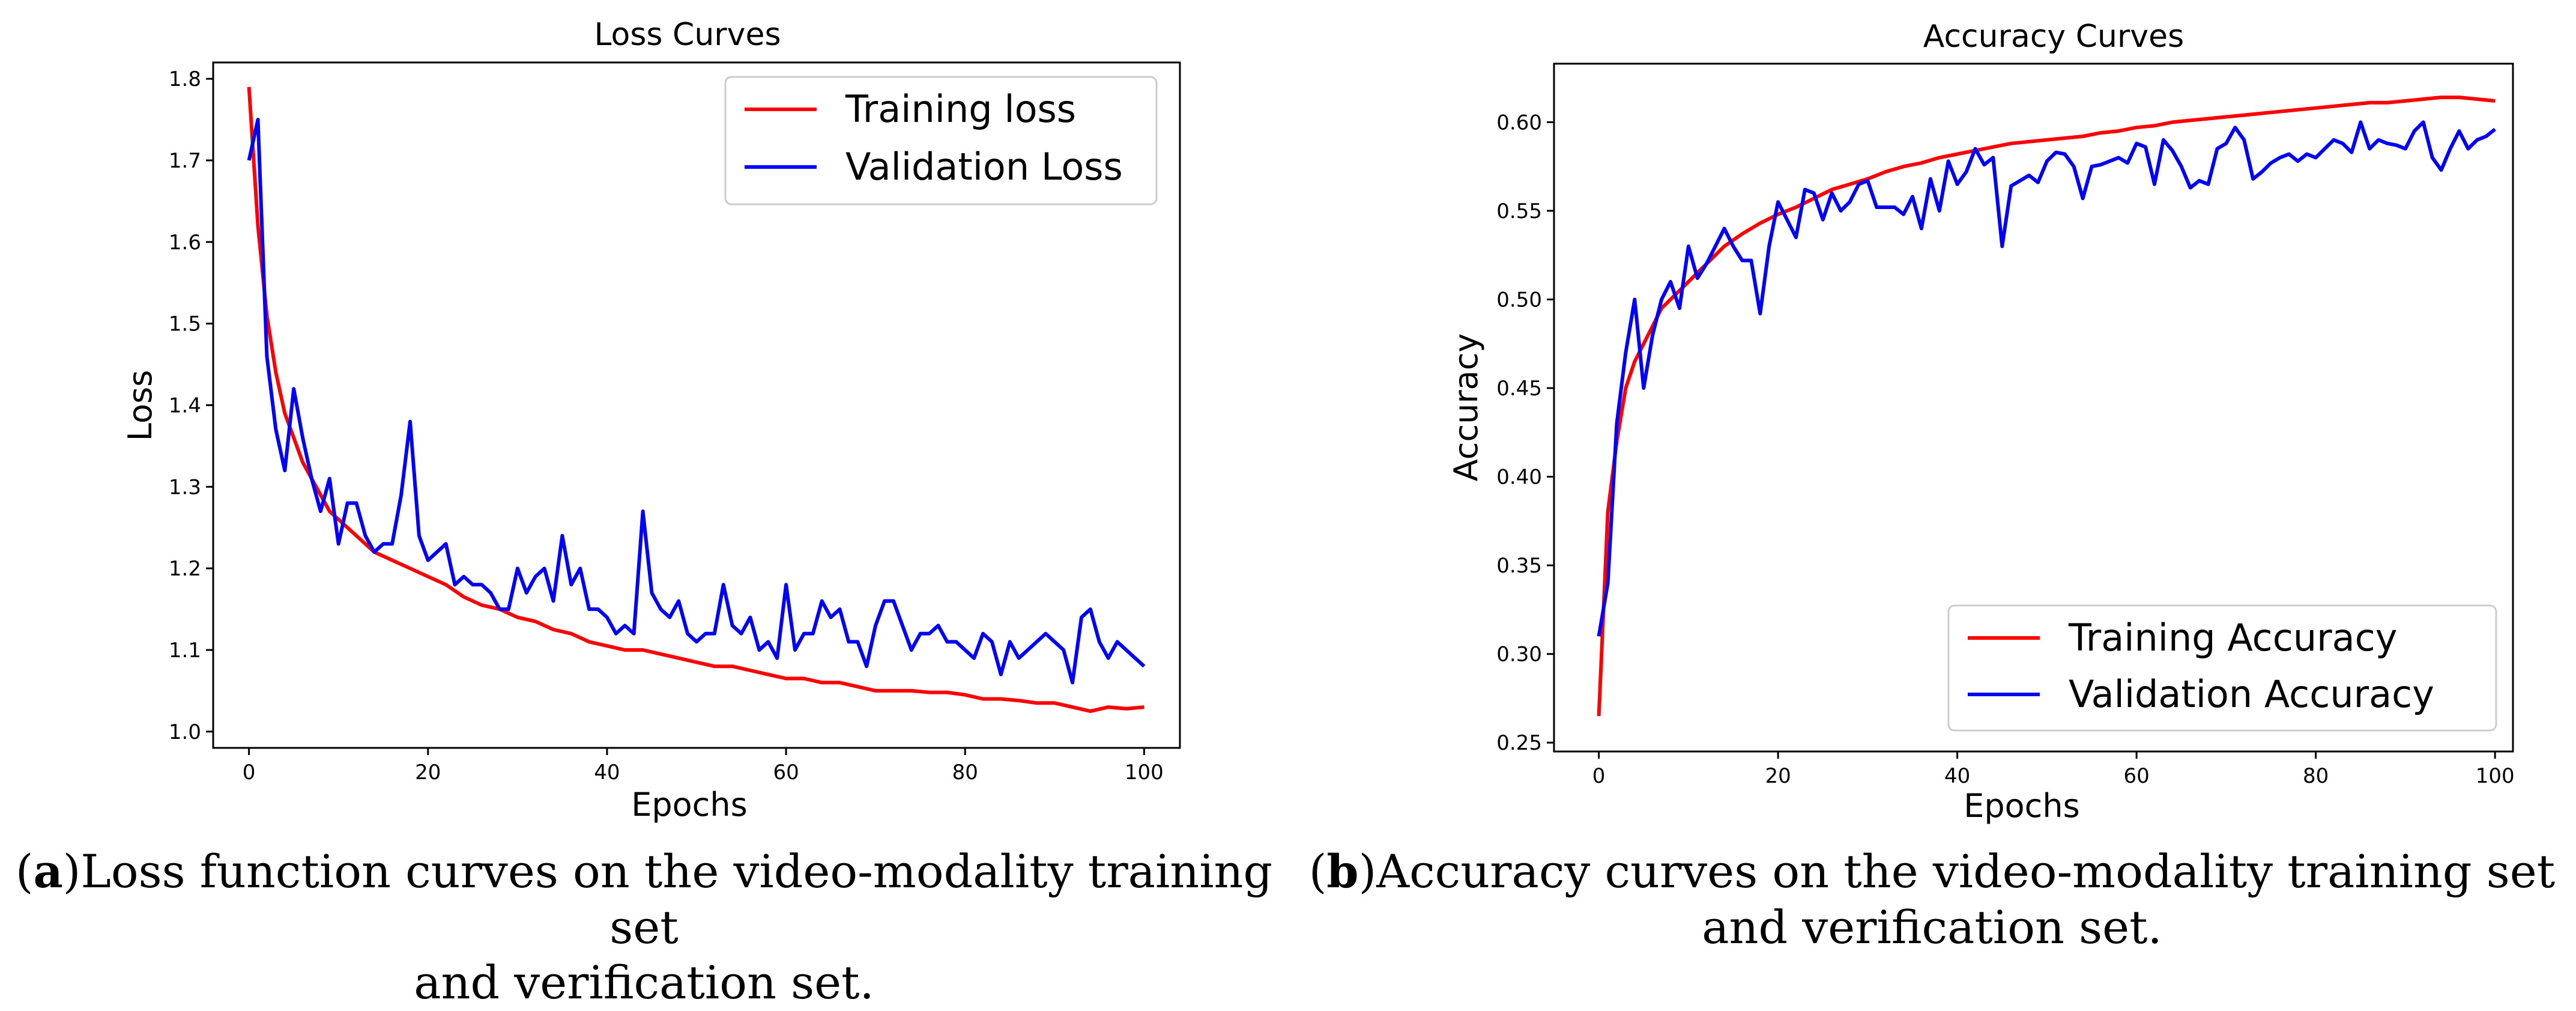 Image resolution: width=2576 pixels, height=1011 pixels. I want to click on y-tick-label: 0.25, so click(1519, 743).